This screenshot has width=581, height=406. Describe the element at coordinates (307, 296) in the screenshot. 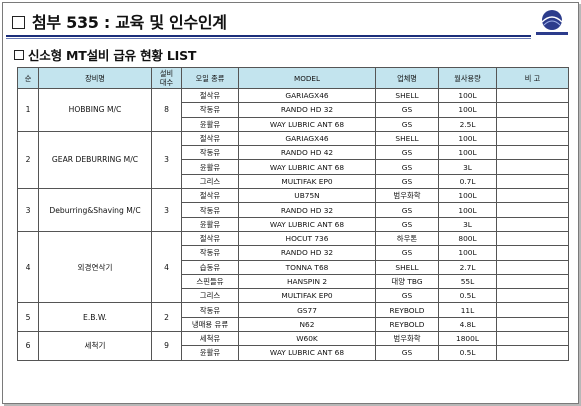

I see `model-cell: MULTIFAK EP0` at that location.